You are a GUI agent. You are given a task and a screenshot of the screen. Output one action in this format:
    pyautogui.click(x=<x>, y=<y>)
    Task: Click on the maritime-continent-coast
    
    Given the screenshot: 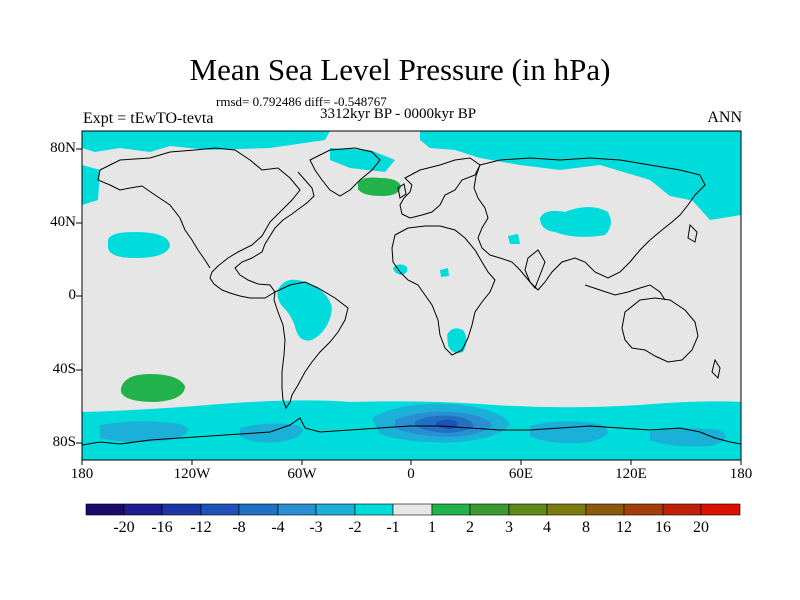 What is the action you would take?
    pyautogui.click(x=625, y=292)
    